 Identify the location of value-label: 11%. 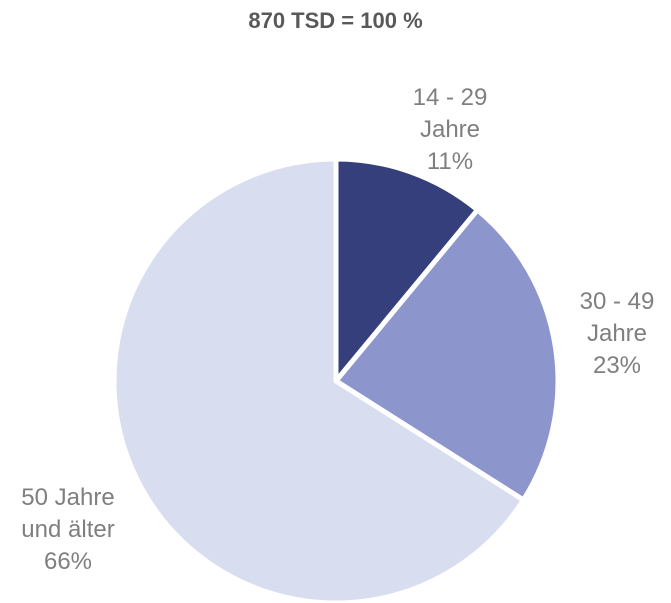
(450, 161).